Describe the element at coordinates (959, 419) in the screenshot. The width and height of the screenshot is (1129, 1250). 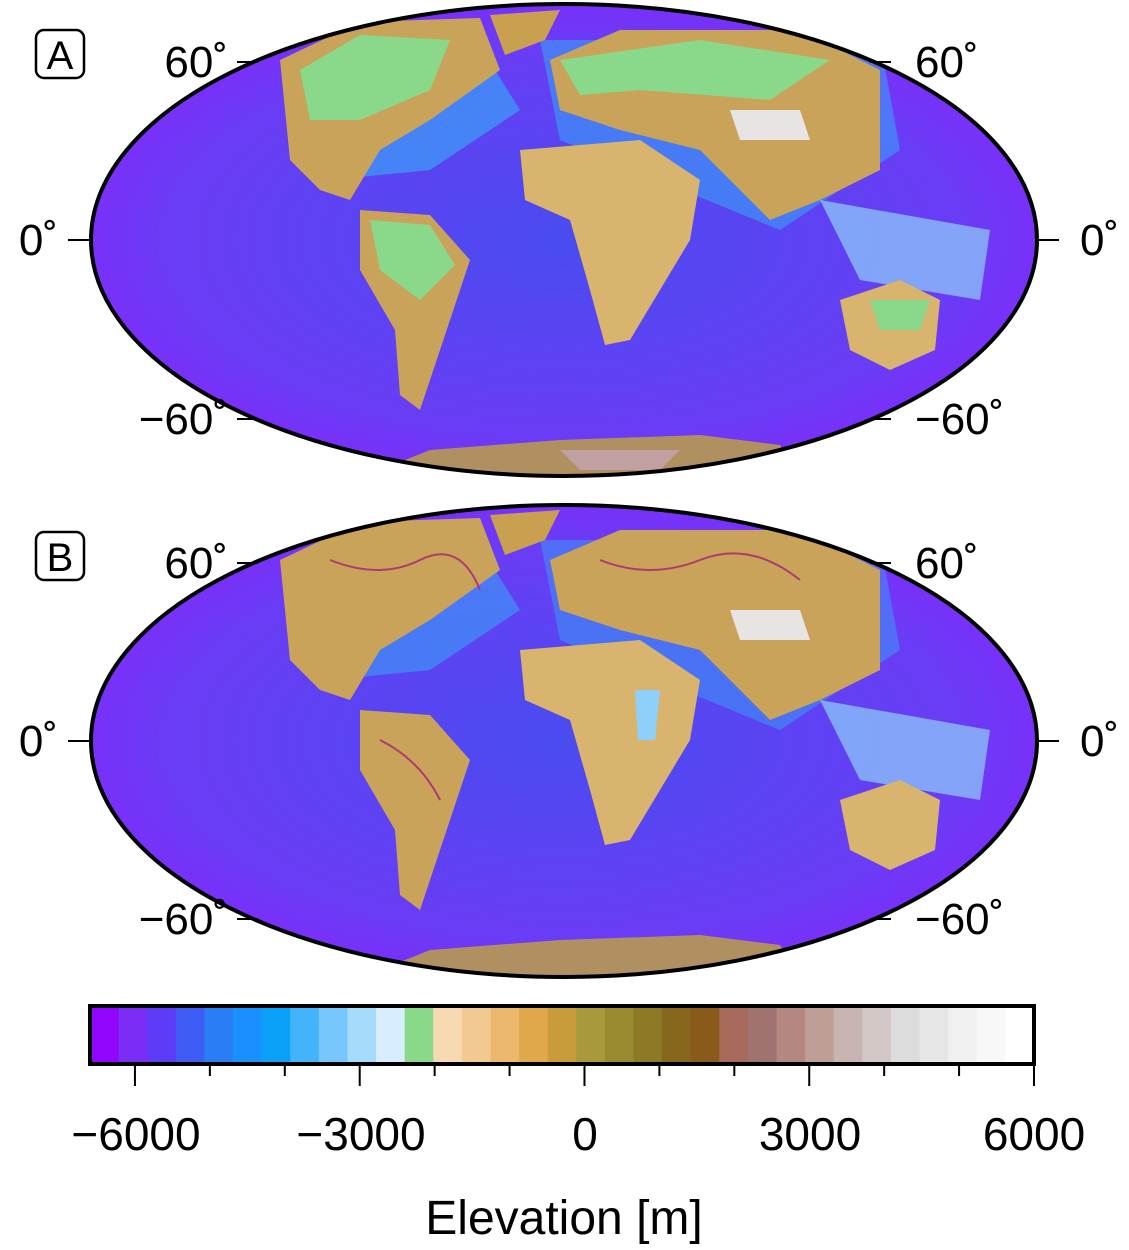
I see `panel-a-lat-m60-right: −60˚` at that location.